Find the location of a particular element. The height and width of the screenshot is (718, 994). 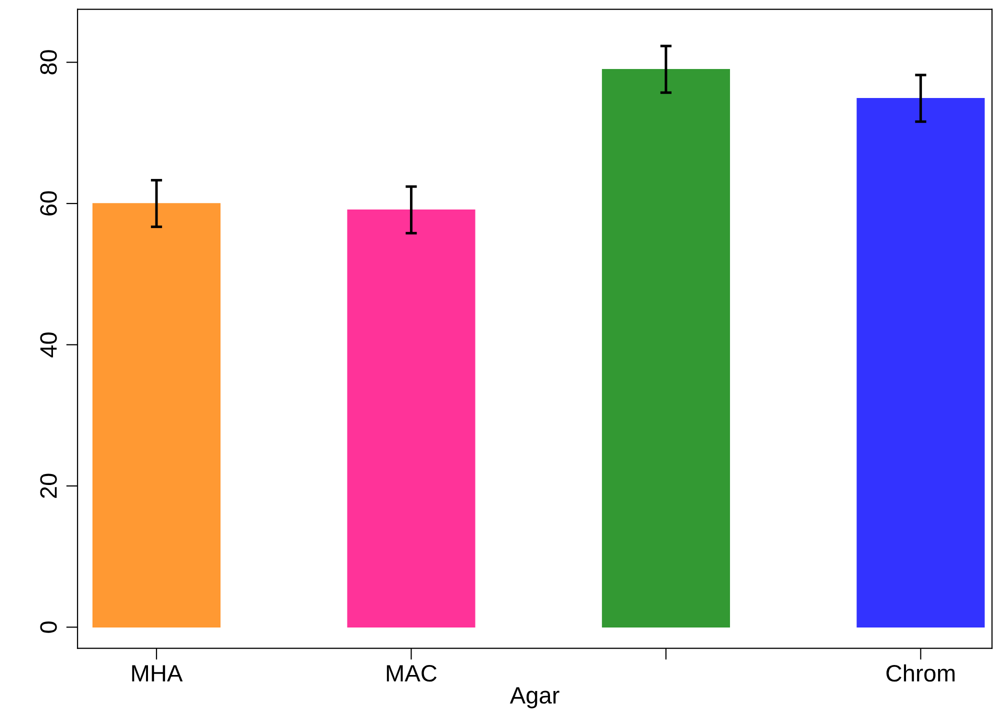

y-tick-label: 80 is located at coordinates (48, 62).